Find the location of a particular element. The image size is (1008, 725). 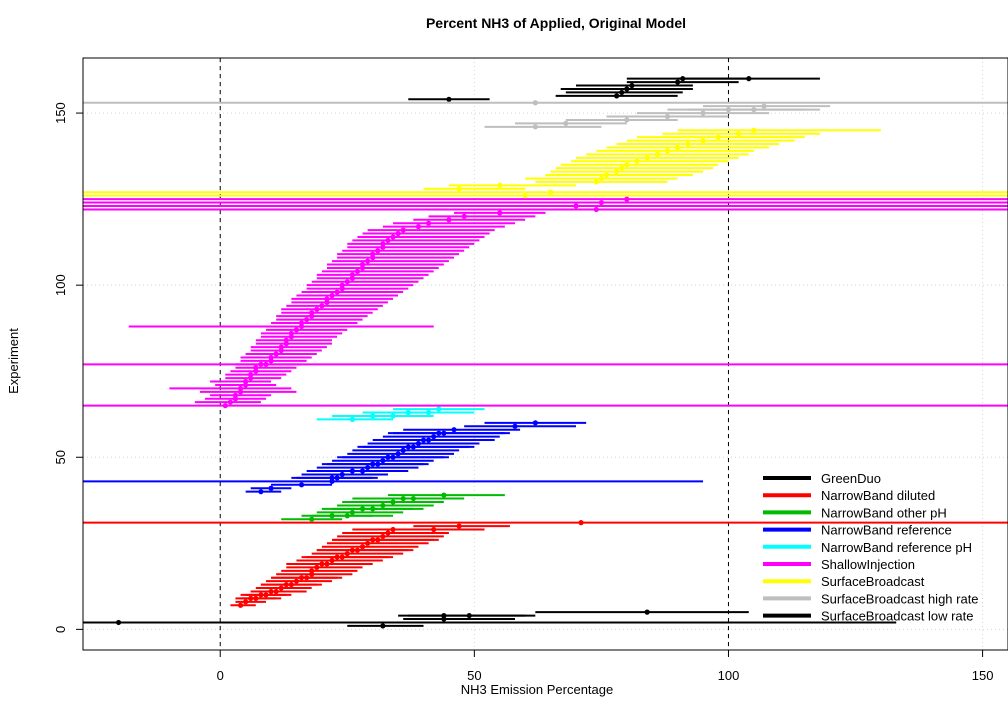

legend-label: NarrowBand other pH is located at coordinates (884, 512).